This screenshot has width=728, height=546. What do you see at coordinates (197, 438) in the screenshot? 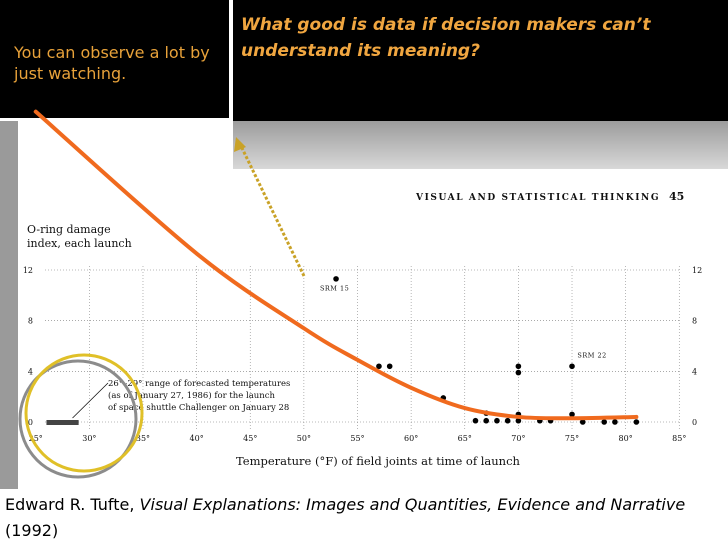
I see `x-tick-label: 40°` at bounding box center [197, 438].